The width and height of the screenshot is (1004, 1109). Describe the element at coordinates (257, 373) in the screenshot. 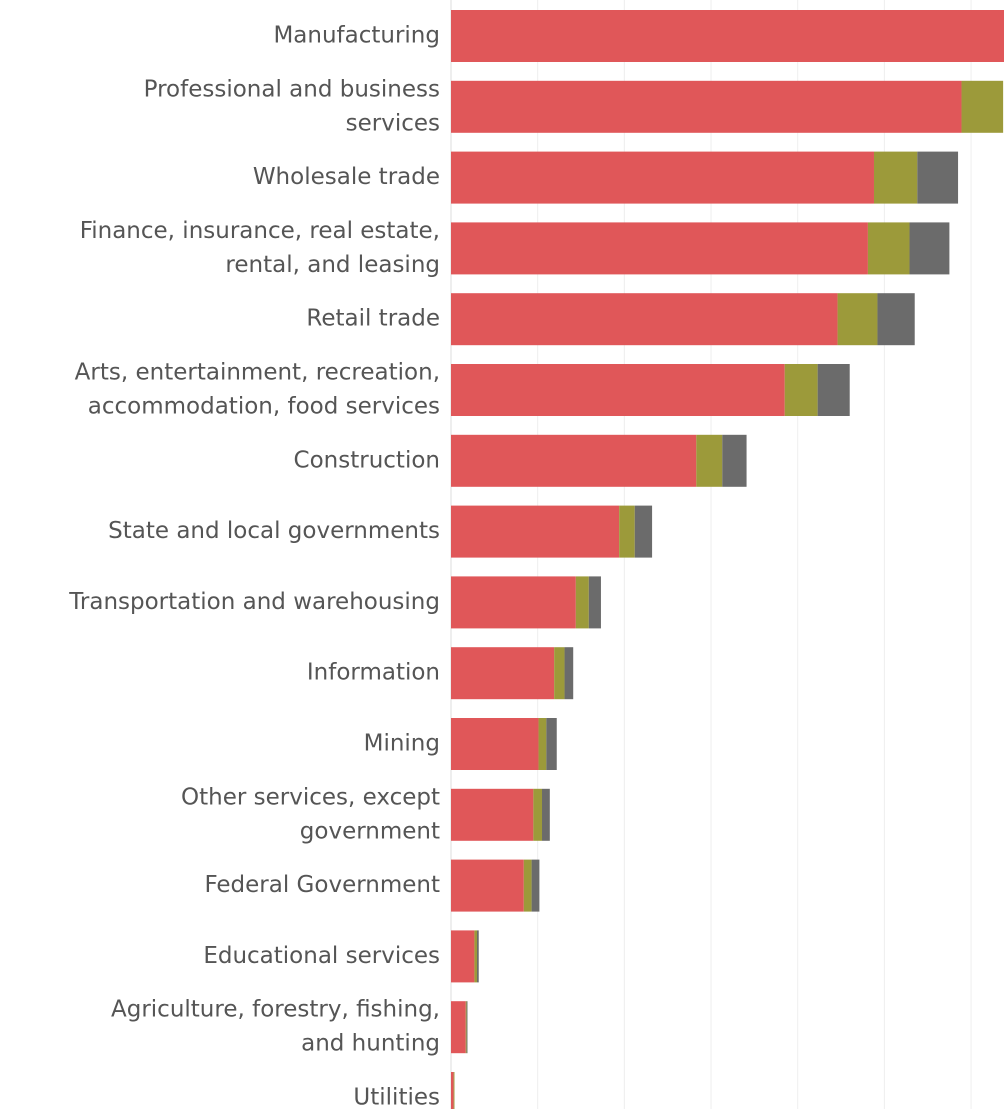

I see `y-tick-label: Arts, entertainment, recreation,` at that location.